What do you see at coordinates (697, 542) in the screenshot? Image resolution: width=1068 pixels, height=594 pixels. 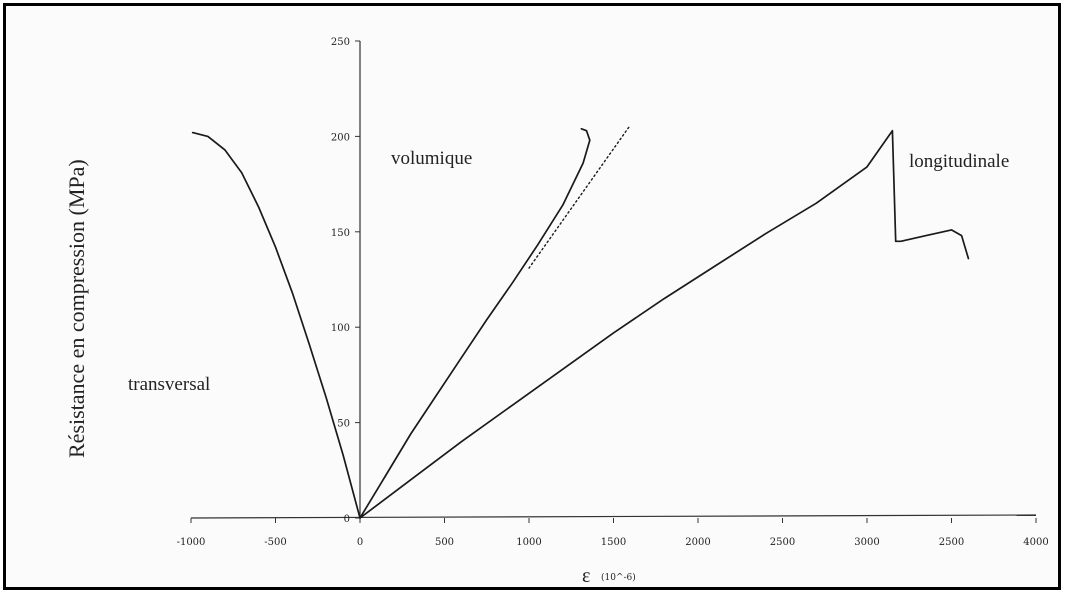 I see `x-tick-label: 2000` at bounding box center [697, 542].